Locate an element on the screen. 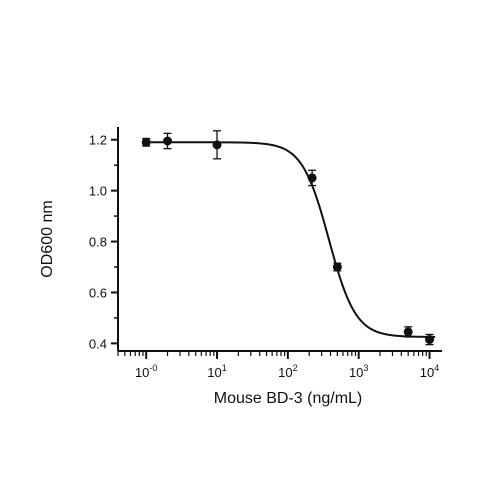  x-tick-label: 10² is located at coordinates (287, 371).